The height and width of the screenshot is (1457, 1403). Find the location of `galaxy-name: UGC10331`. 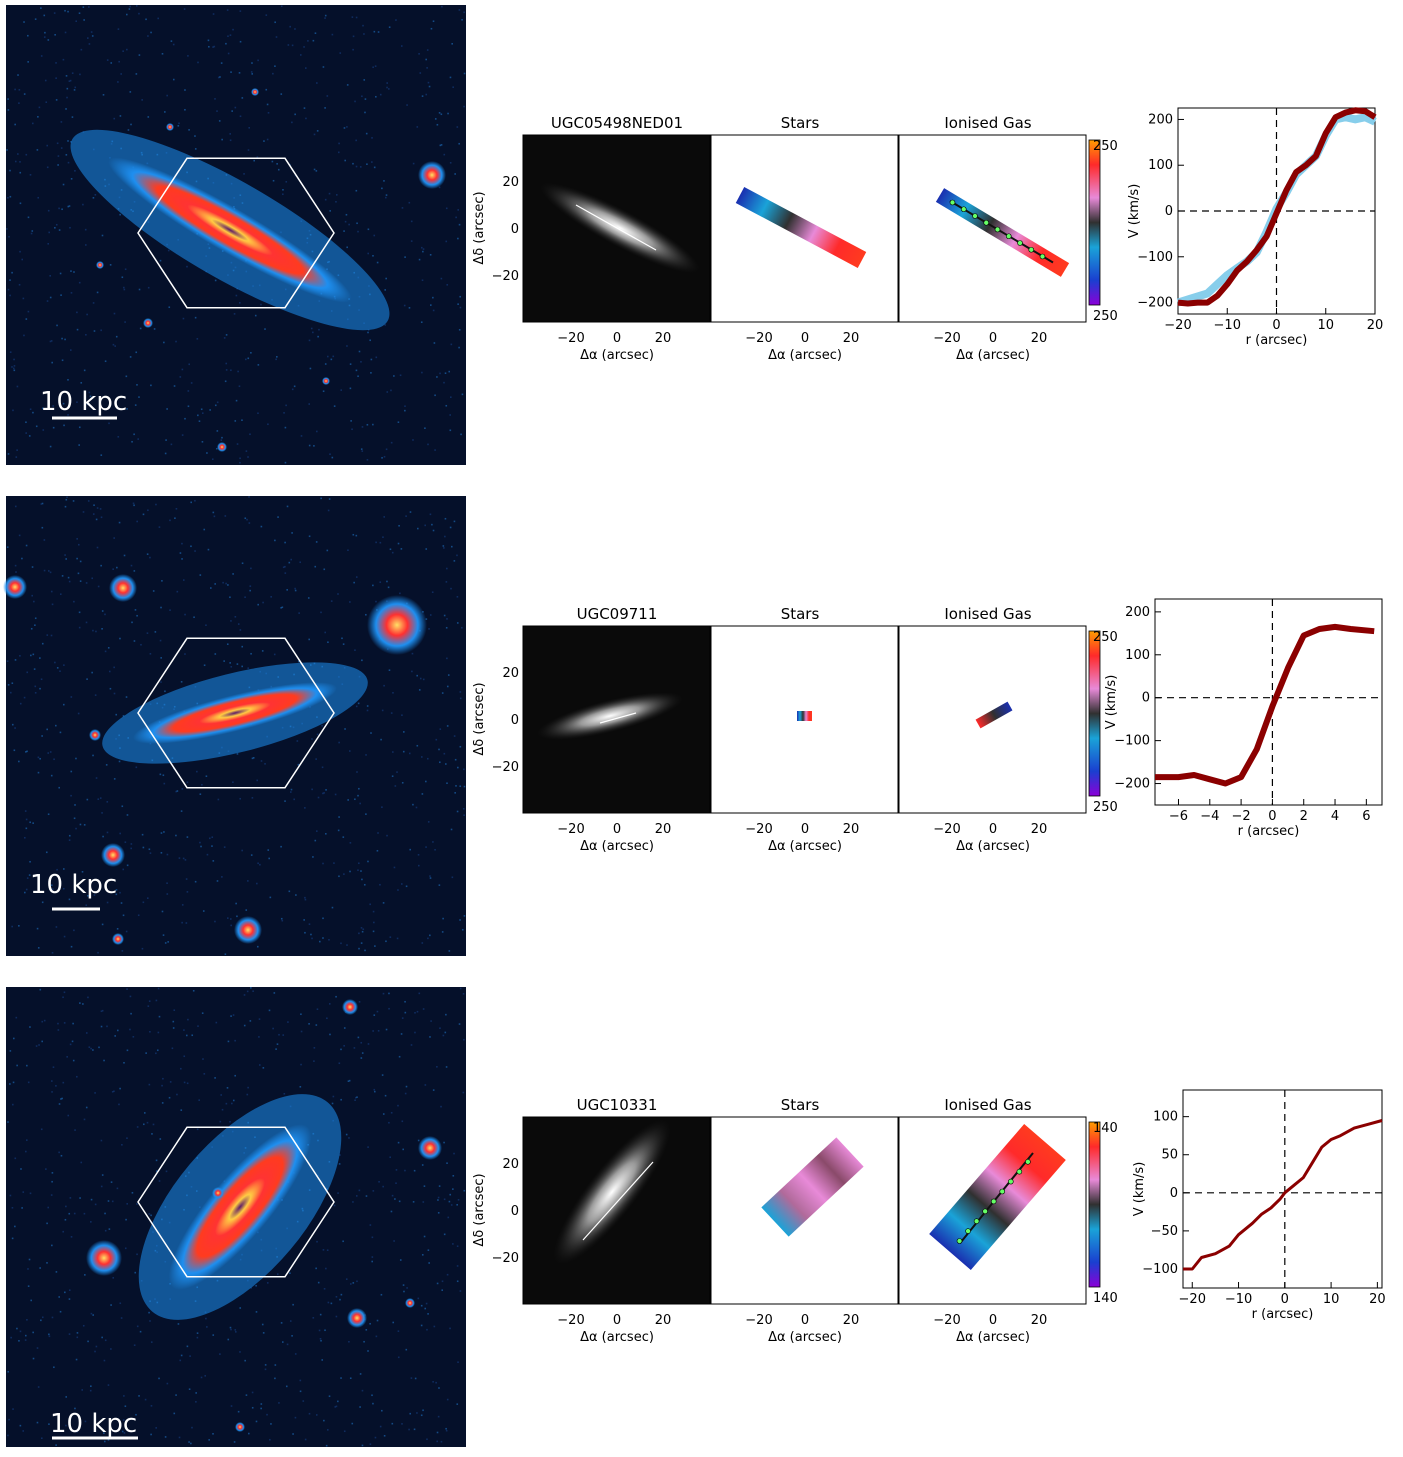

galaxy-name: UGC10331 is located at coordinates (617, 1105).